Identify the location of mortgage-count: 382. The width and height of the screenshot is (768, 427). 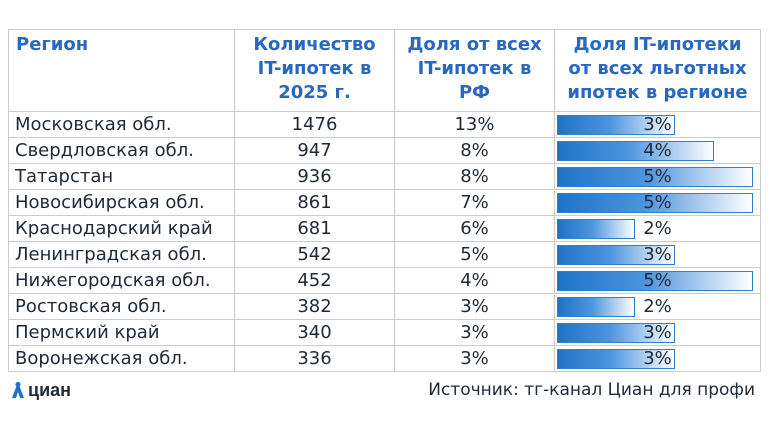
(314, 306).